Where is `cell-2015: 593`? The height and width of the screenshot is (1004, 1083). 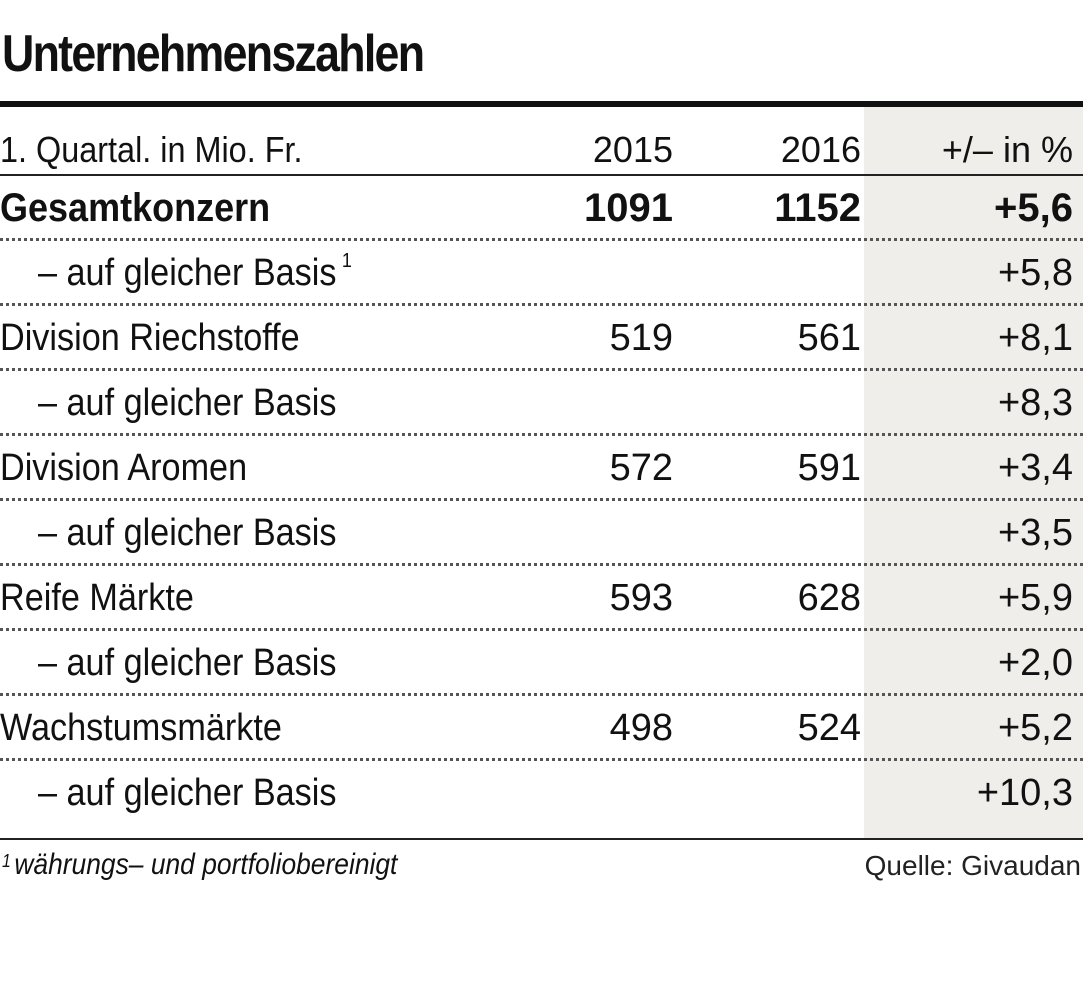
cell-2015: 593 is located at coordinates (641, 598).